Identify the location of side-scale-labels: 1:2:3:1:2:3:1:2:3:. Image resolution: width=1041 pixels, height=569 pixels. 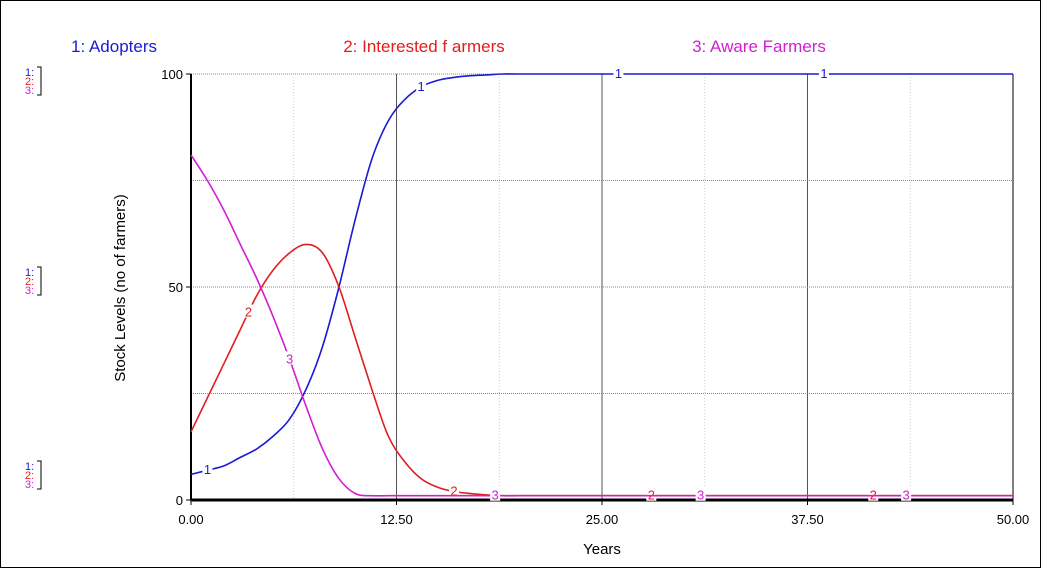
(33, 279).